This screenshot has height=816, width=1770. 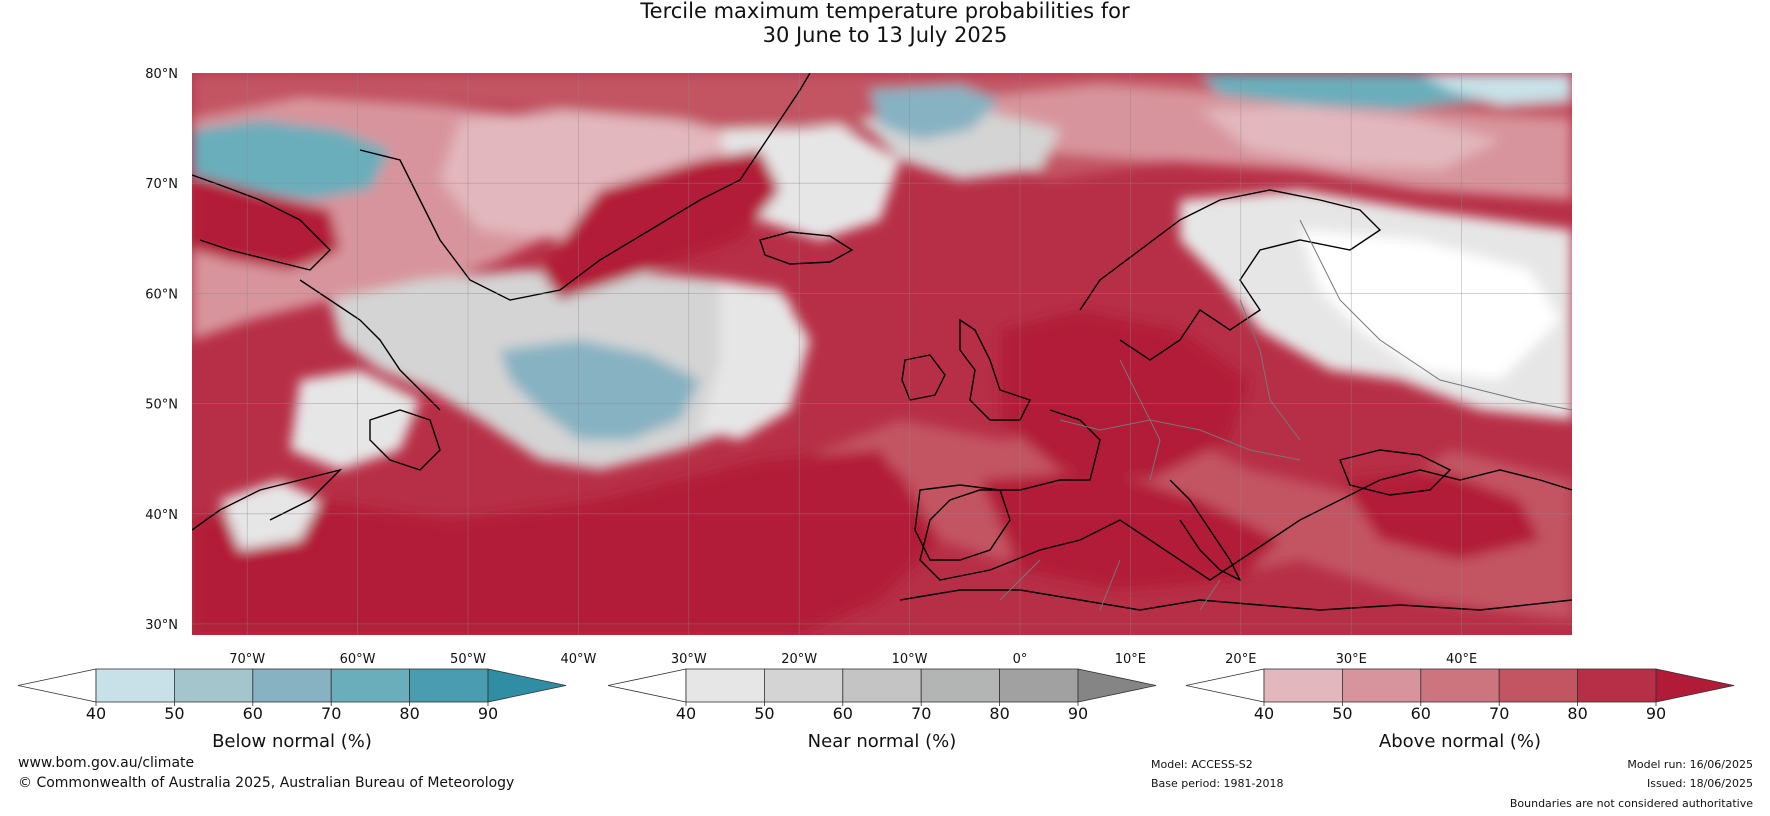 What do you see at coordinates (292, 741) in the screenshot?
I see `colorbar-label: Below normal (%)` at bounding box center [292, 741].